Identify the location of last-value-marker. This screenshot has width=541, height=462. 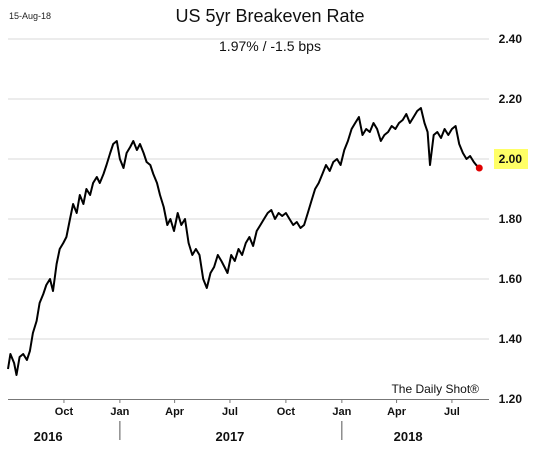
(479, 168).